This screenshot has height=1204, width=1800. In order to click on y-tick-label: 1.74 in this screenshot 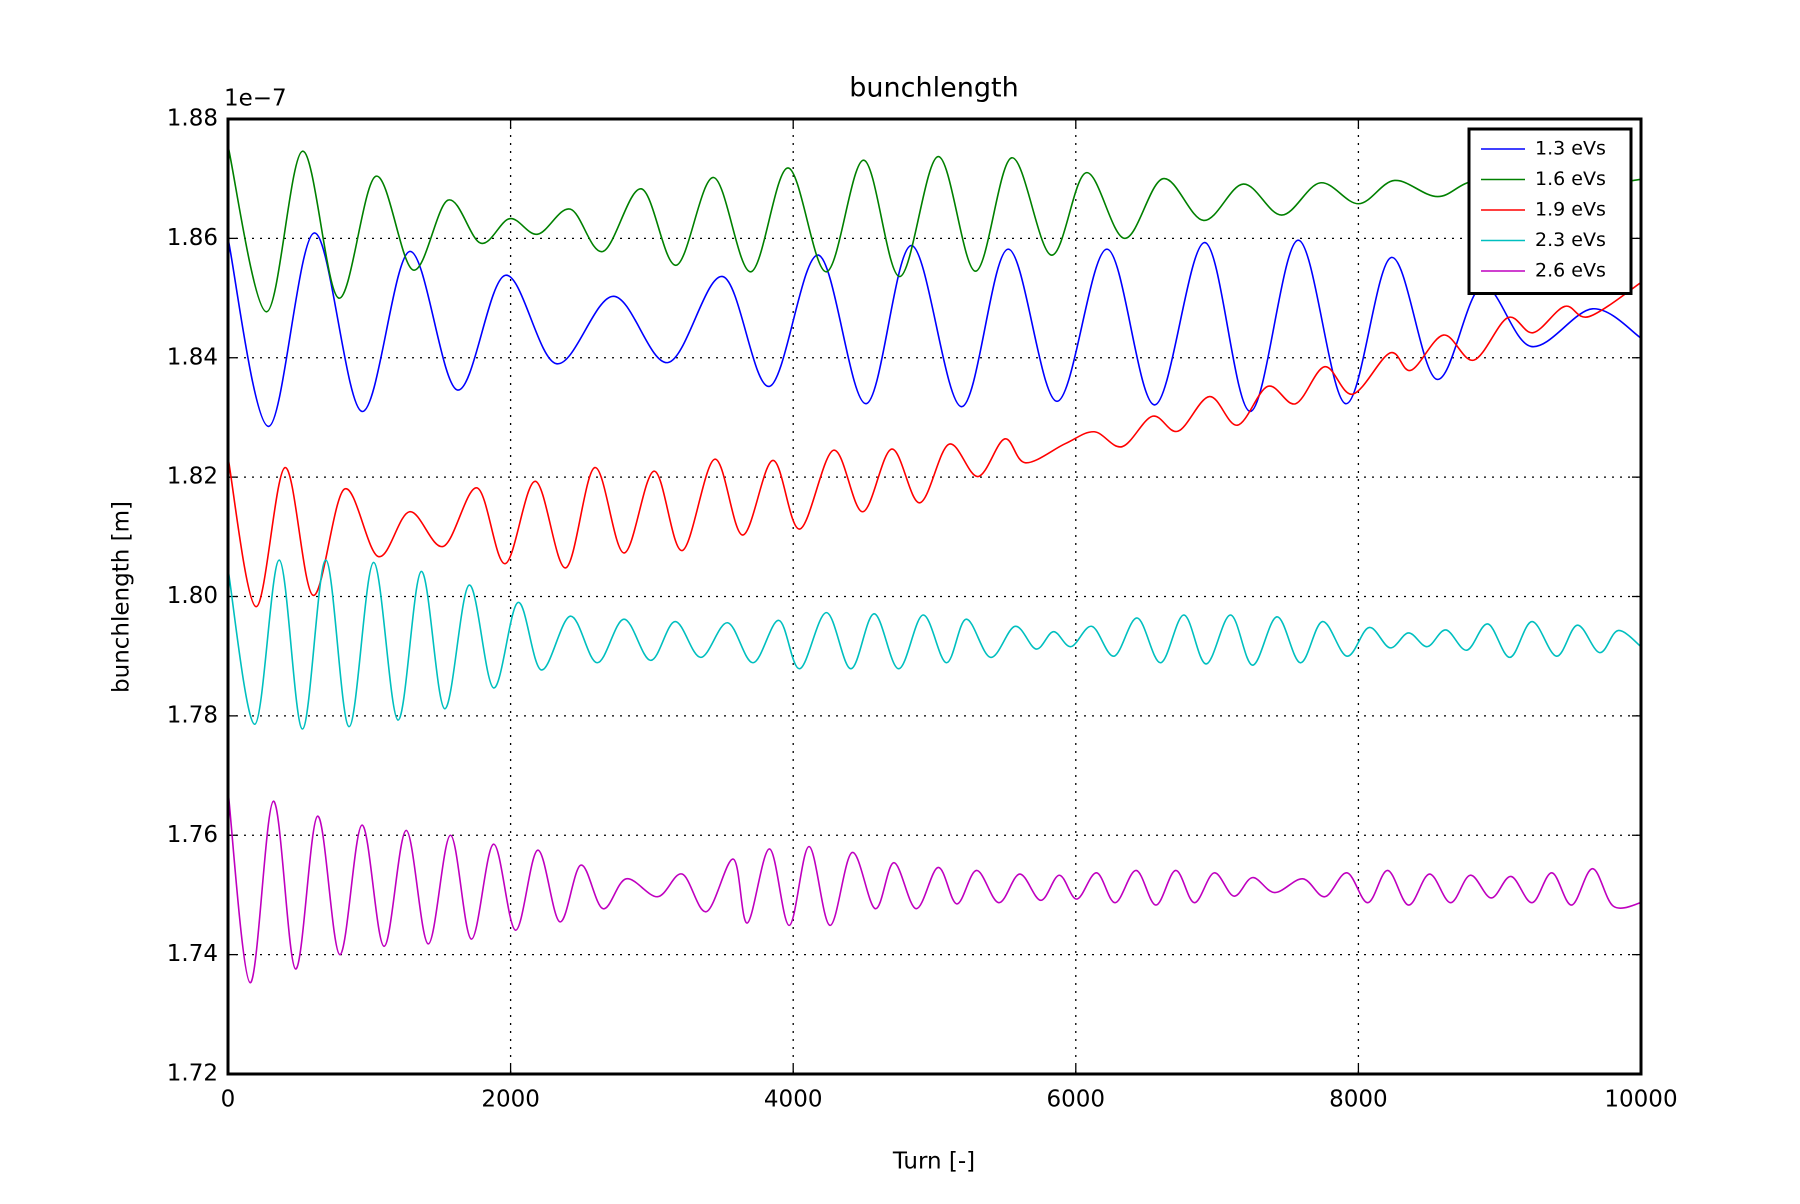, I will do `click(192, 954)`.